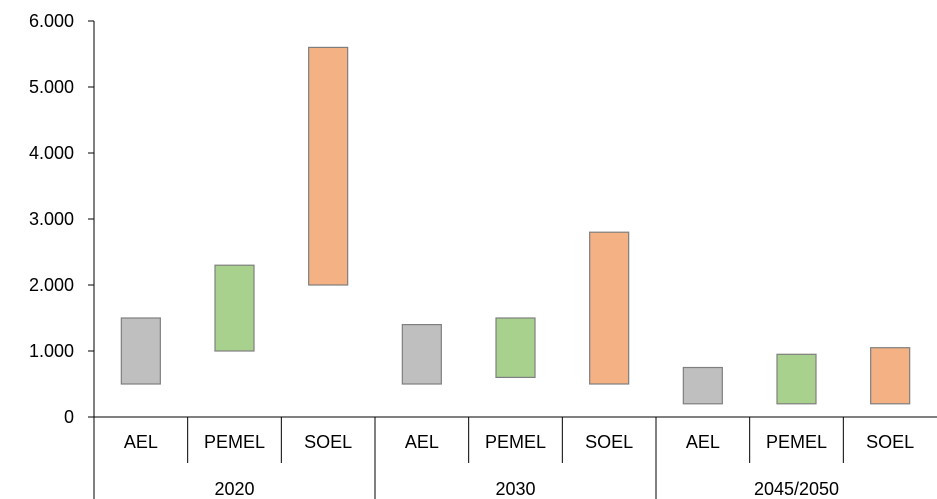 The height and width of the screenshot is (499, 937). What do you see at coordinates (515, 489) in the screenshot?
I see `x-group-label: 2030` at bounding box center [515, 489].